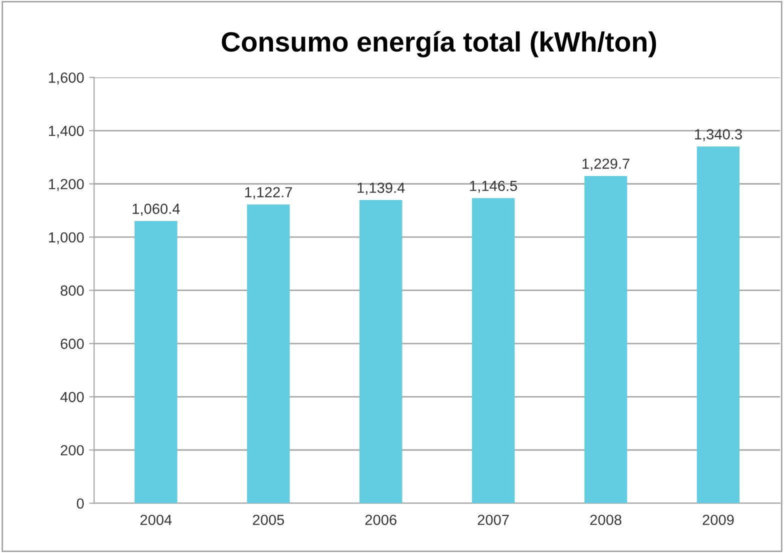 This screenshot has height=553, width=784. Describe the element at coordinates (718, 520) in the screenshot. I see `x-tick-label: 2009` at that location.